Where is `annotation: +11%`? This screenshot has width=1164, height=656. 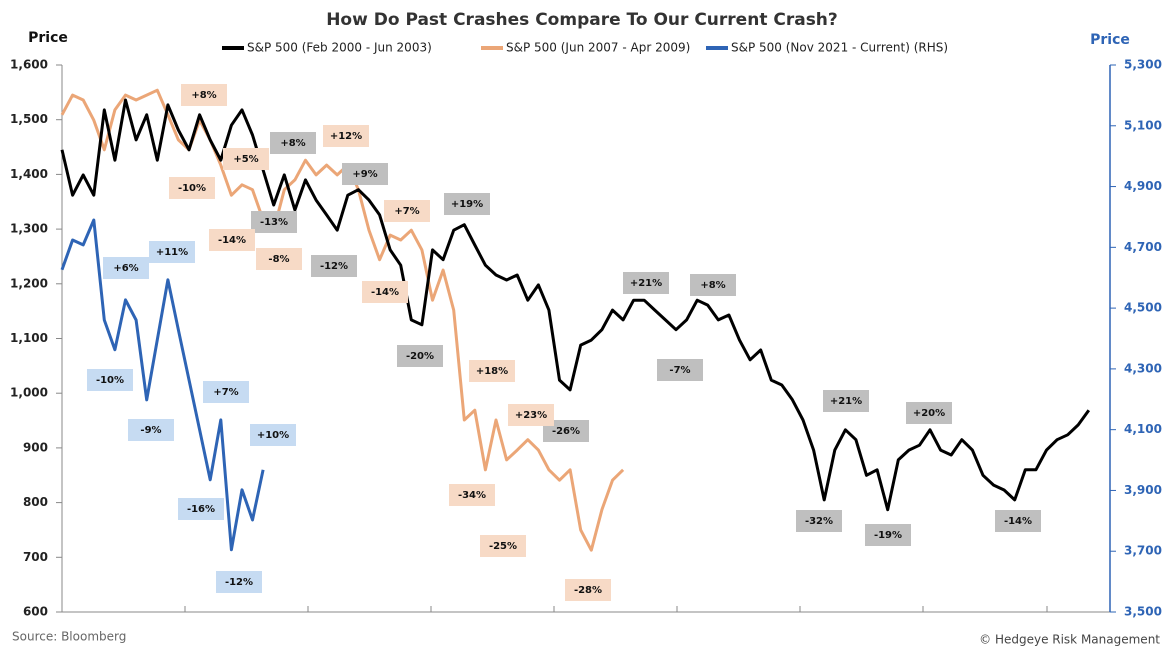 annotation: +11% is located at coordinates (172, 252).